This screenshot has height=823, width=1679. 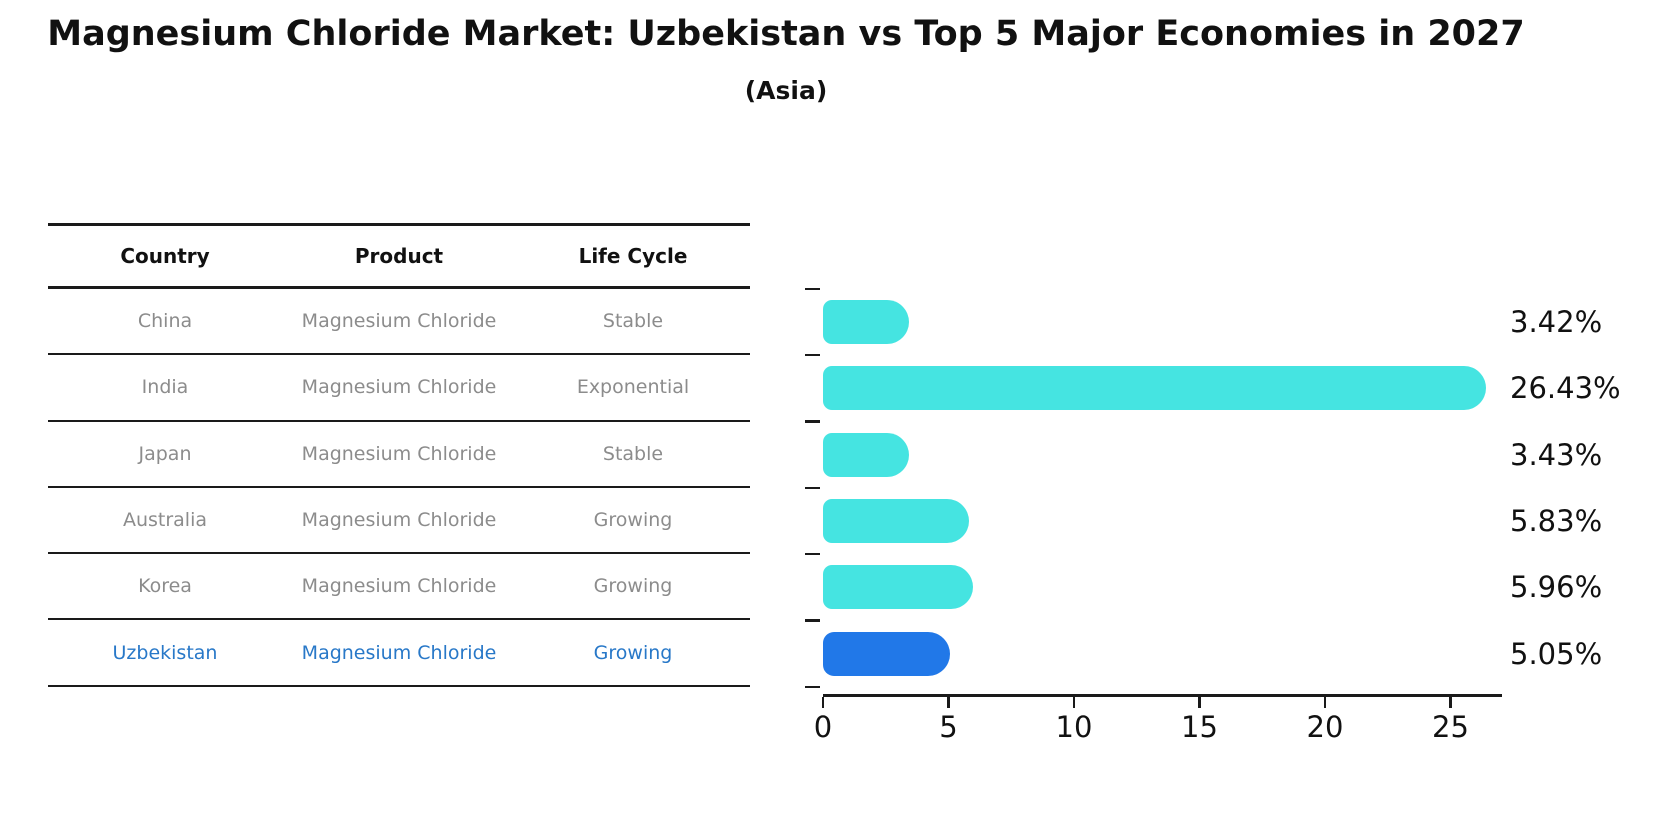 I want to click on value-label-australia: 5.83%, so click(x=1556, y=520).